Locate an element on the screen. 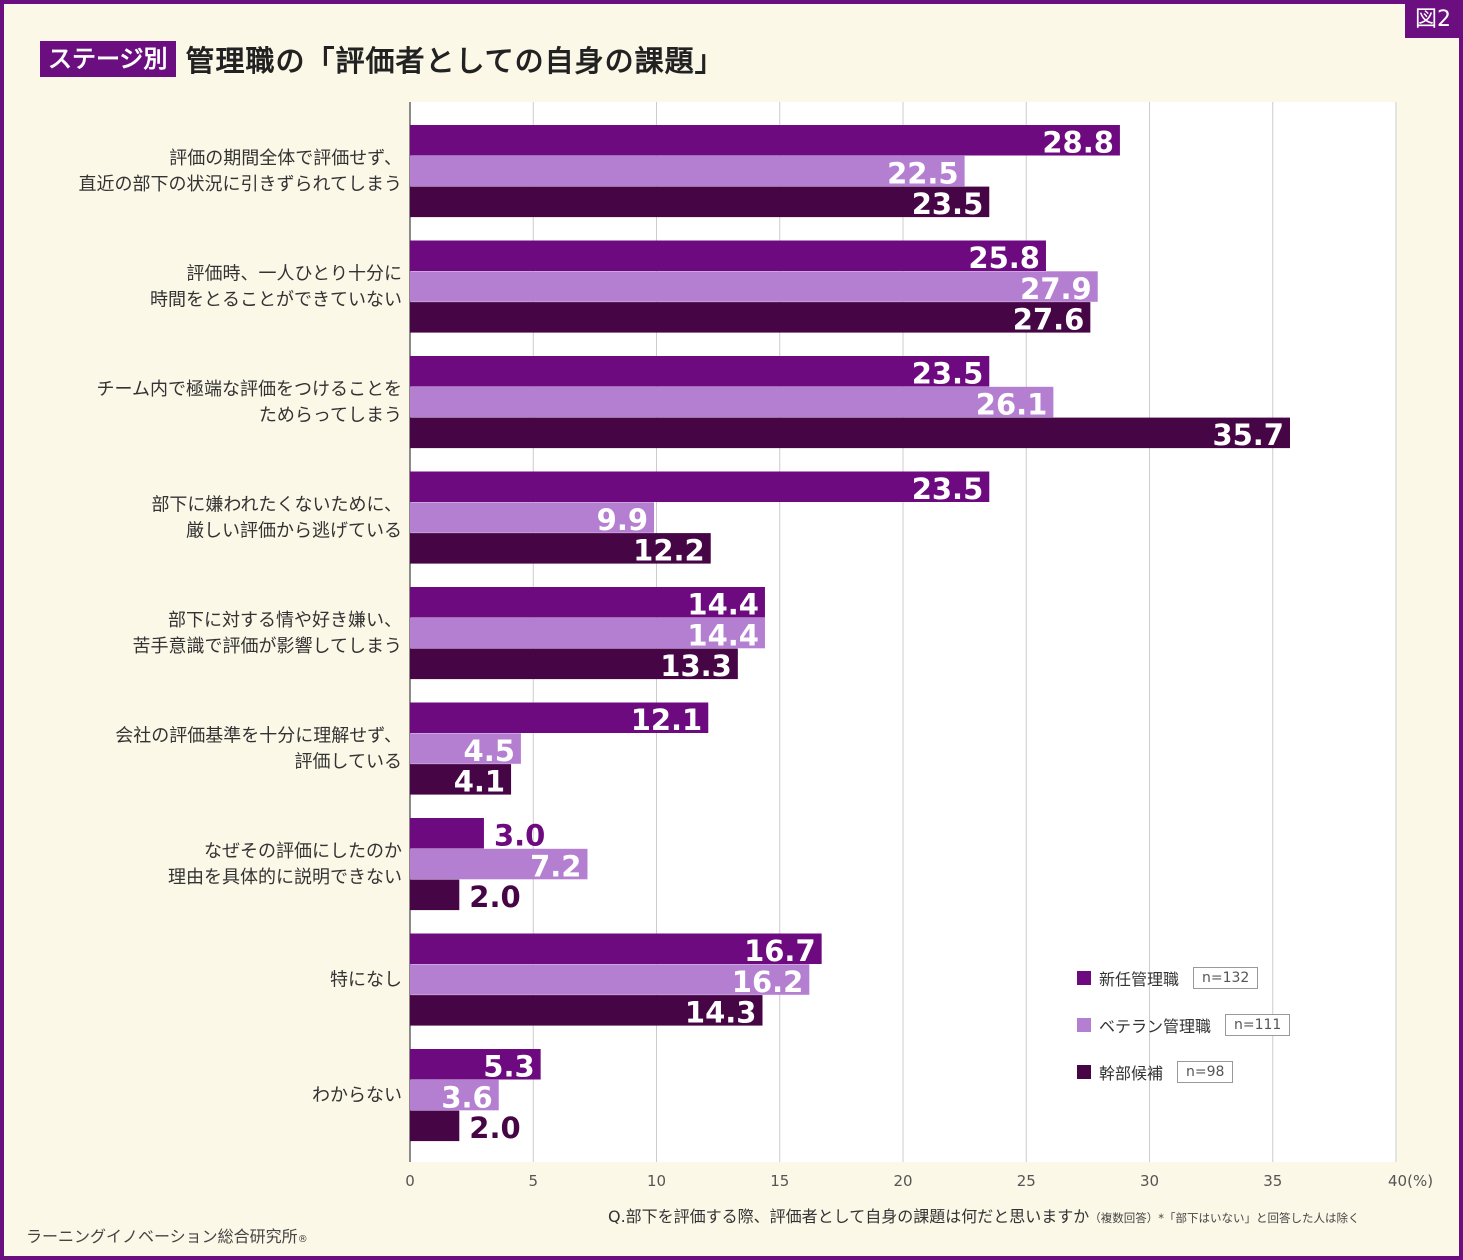  legend-sample-size: n=111 is located at coordinates (1258, 1025).